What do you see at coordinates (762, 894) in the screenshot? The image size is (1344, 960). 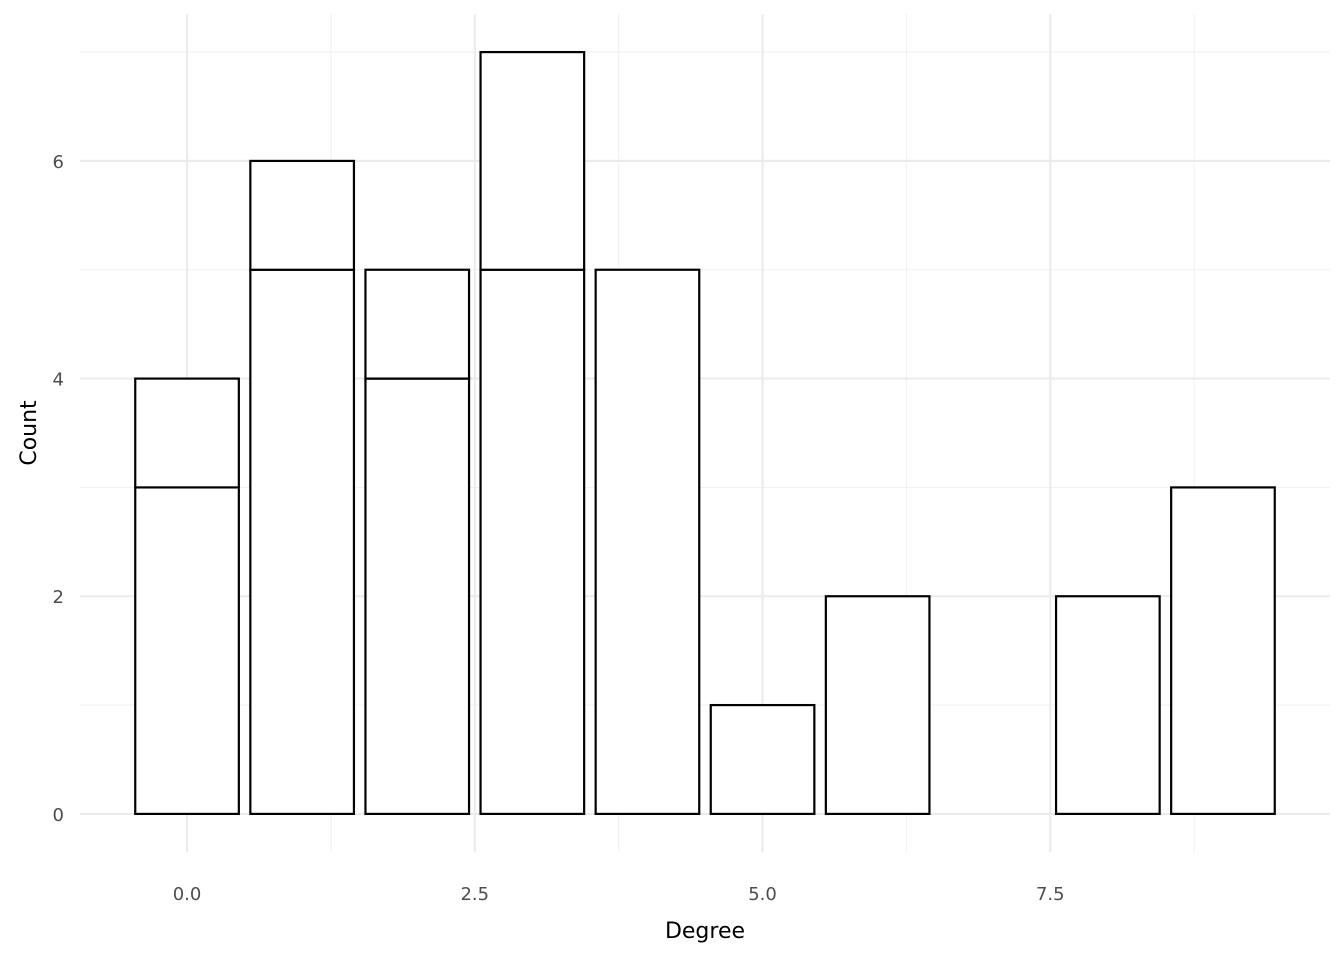 I see `x-tick-label: 5.0` at bounding box center [762, 894].